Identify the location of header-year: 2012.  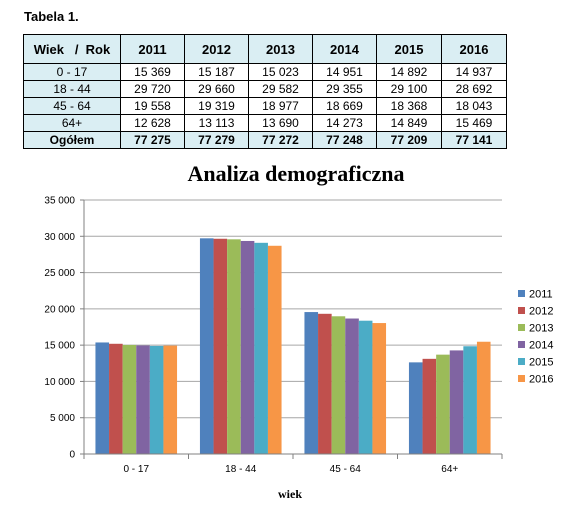
(216, 49).